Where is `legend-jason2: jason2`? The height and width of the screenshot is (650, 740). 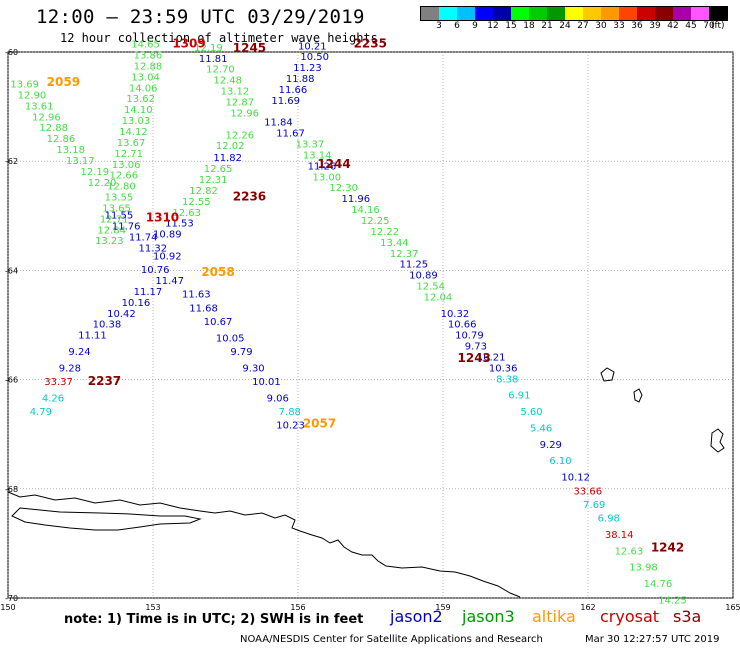 legend-jason2: jason2 is located at coordinates (416, 616).